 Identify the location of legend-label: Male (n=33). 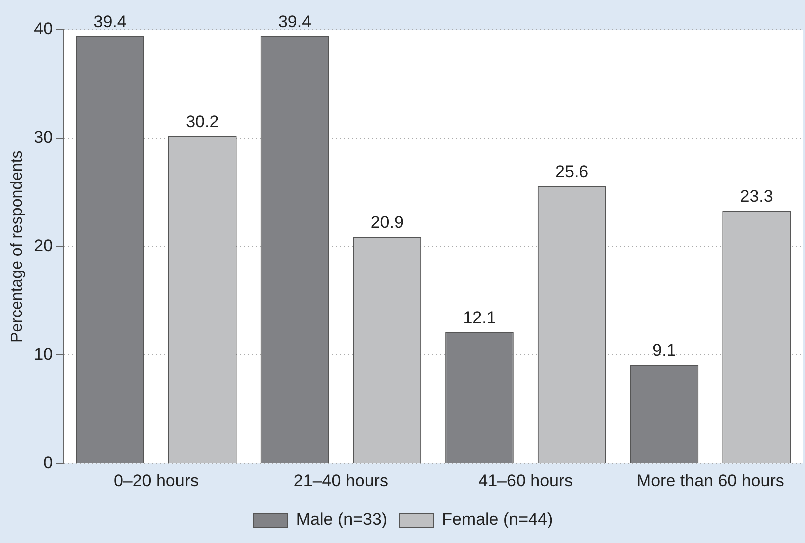
(342, 520).